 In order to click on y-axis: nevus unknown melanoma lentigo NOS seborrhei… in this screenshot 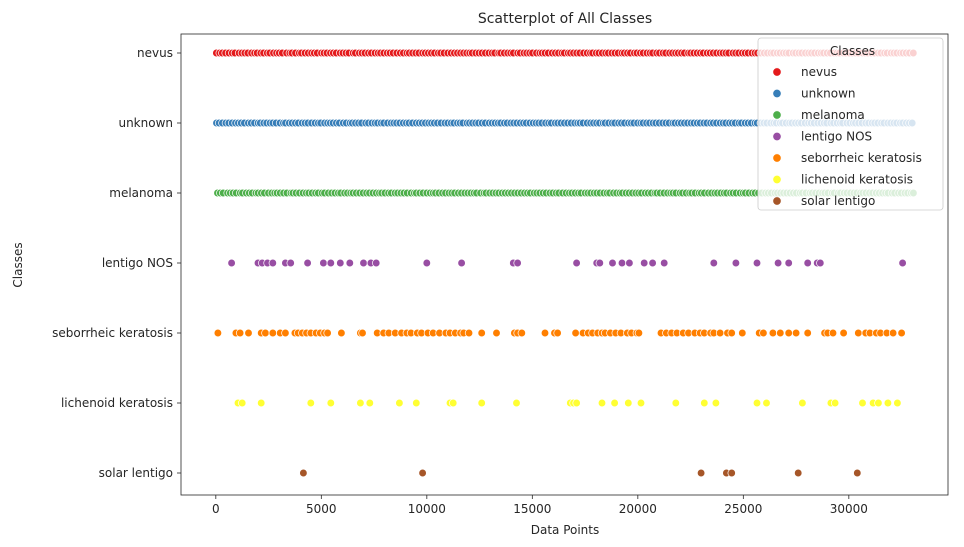, I will do `click(116, 263)`.